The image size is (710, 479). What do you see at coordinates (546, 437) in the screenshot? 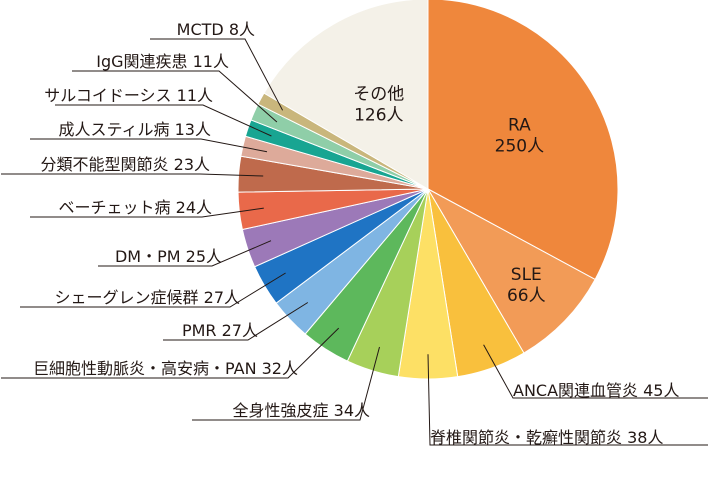
I see `slice-label-4: 脊椎関節炎・乾癬性関節炎 38人` at bounding box center [546, 437].